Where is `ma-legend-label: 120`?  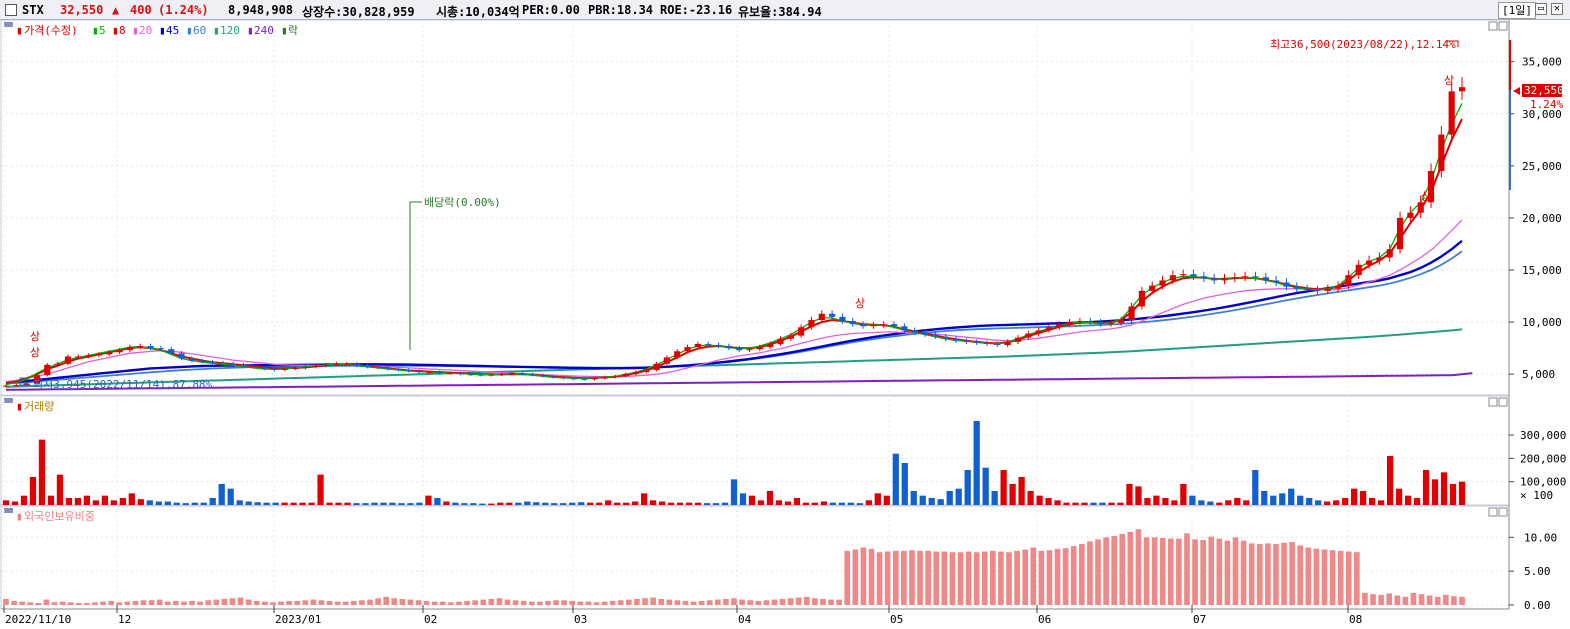 ma-legend-label: 120 is located at coordinates (230, 30).